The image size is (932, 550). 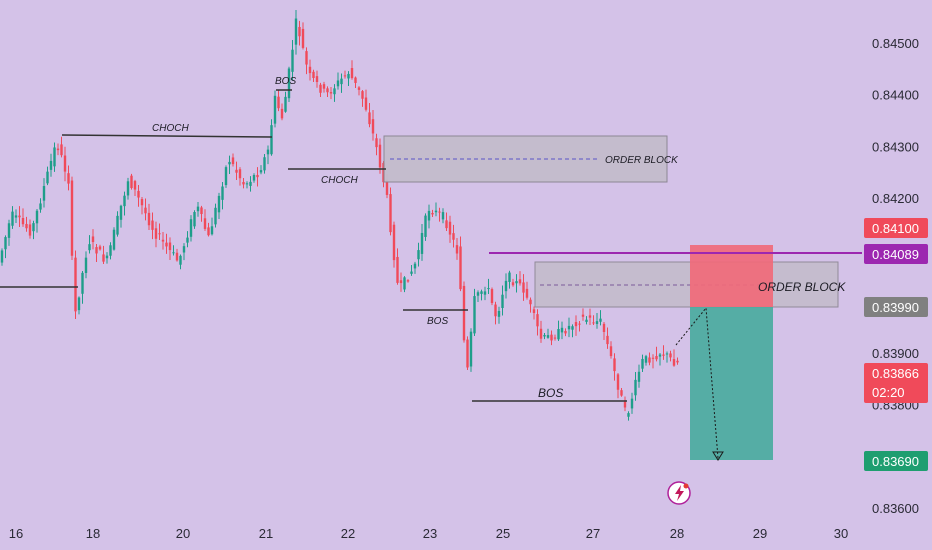 I want to click on bos-label-3: BOS, so click(x=550, y=393).